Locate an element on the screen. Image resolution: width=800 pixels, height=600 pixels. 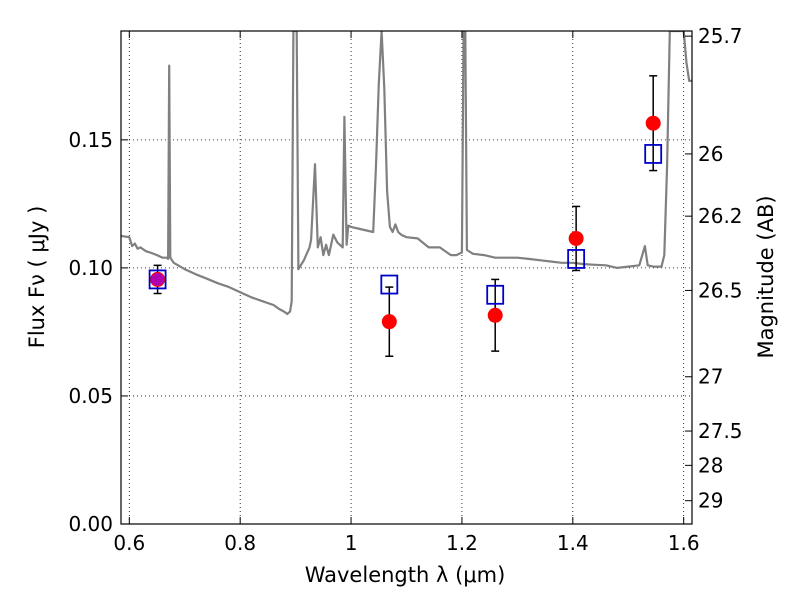
y2-tick-label: 26.5 is located at coordinates (720, 290).